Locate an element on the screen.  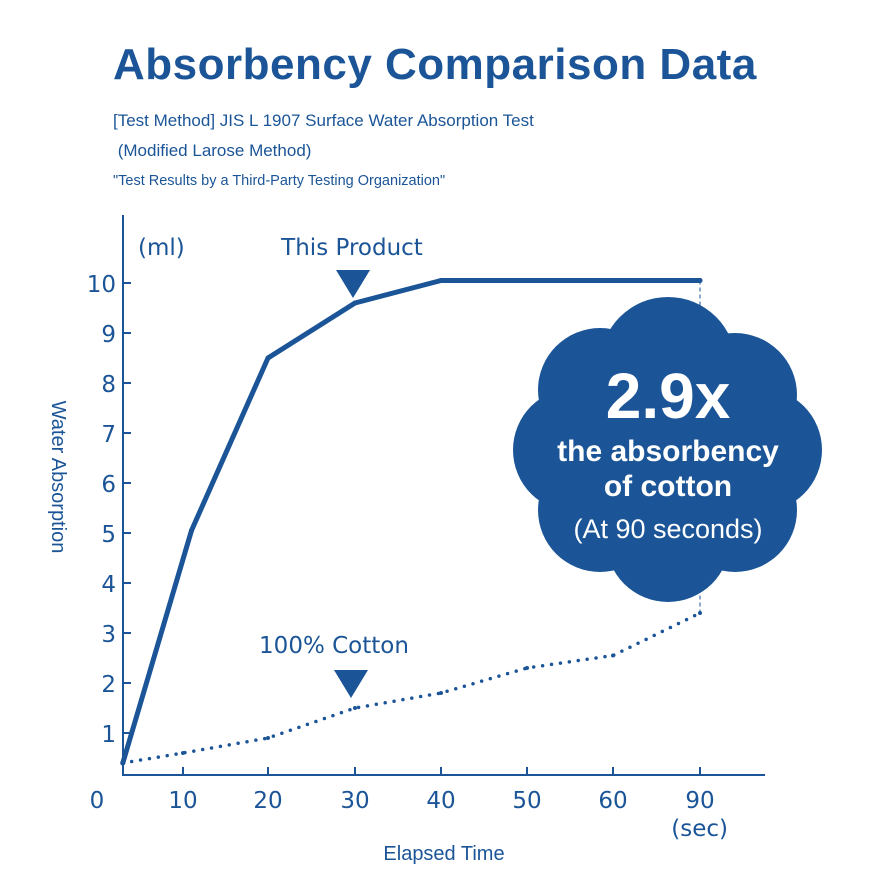
product-marker-icon is located at coordinates (353, 284).